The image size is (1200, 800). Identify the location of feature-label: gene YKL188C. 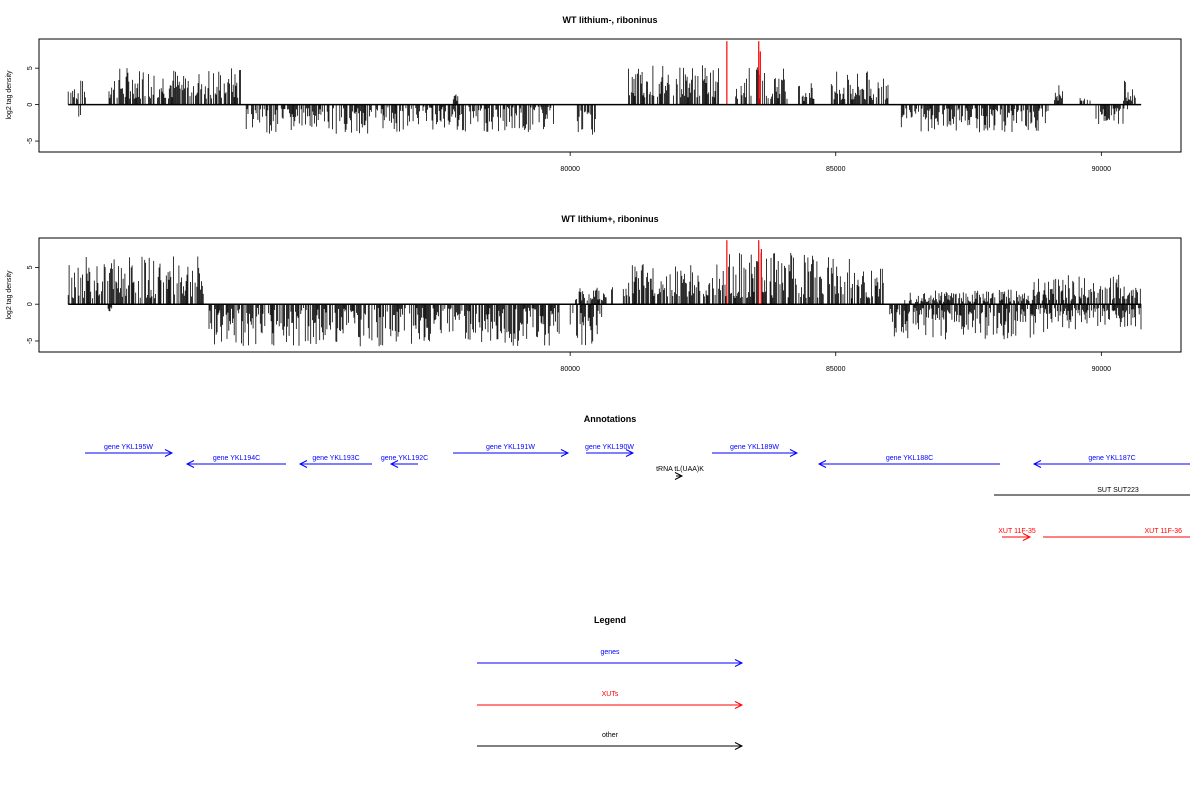
(909, 458).